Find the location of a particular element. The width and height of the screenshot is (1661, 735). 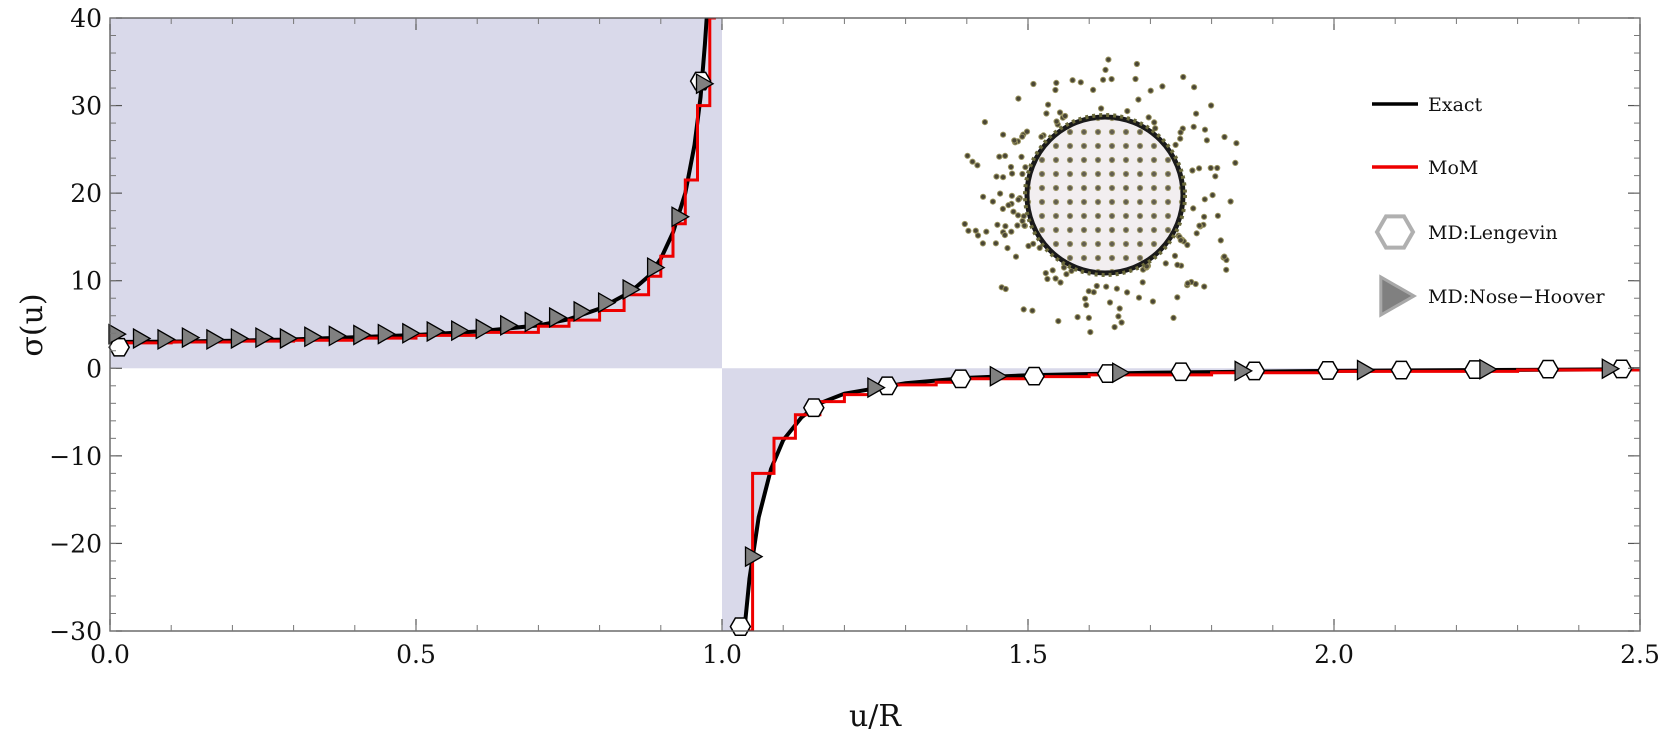

legend-item-3: MD:Nose−Hoover is located at coordinates (1492, 296).